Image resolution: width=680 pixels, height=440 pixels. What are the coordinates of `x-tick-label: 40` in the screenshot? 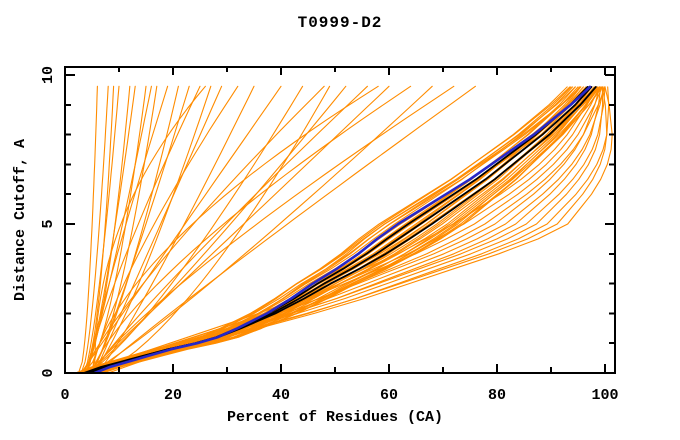 It's located at (281, 395).